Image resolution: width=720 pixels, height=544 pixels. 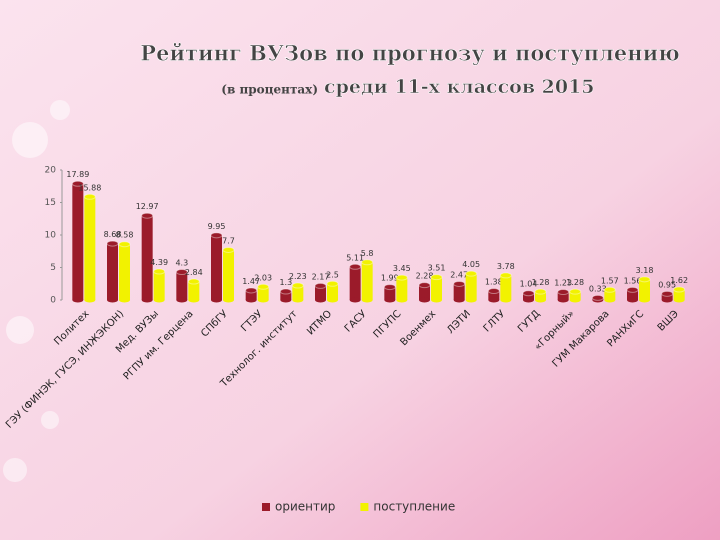 I want to click on value-label: 1.38, so click(x=494, y=282).